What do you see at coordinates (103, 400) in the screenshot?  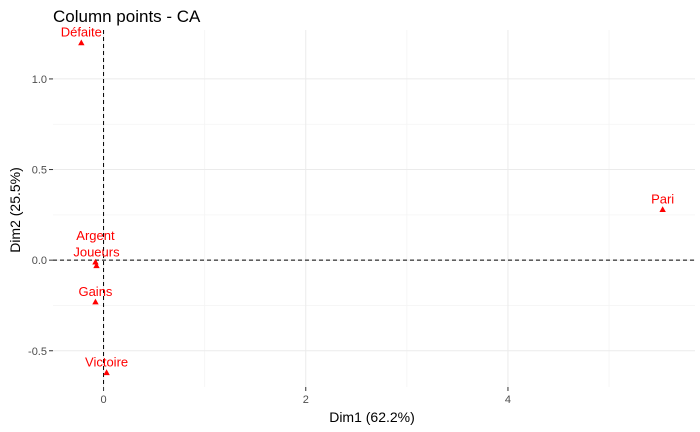 I see `x-tick-label: 0` at bounding box center [103, 400].